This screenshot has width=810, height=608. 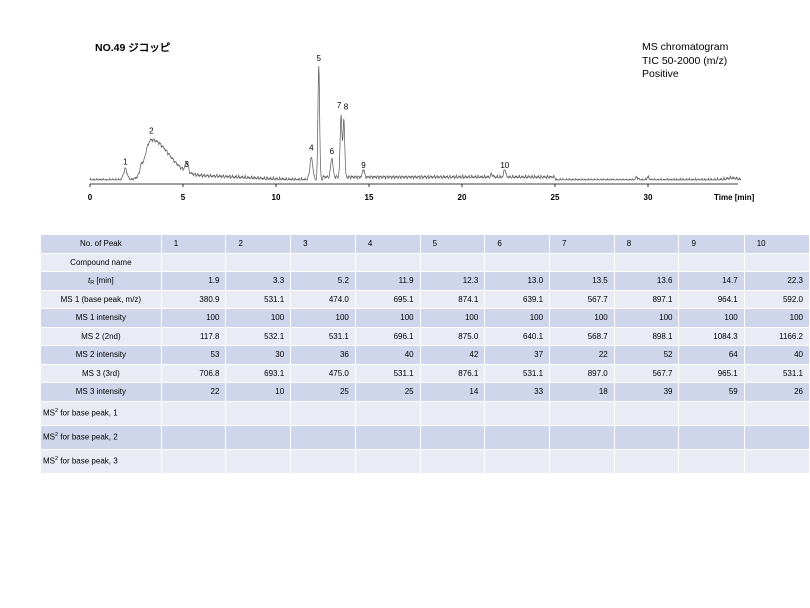 What do you see at coordinates (648, 197) in the screenshot?
I see `x-tick-label: 30` at bounding box center [648, 197].